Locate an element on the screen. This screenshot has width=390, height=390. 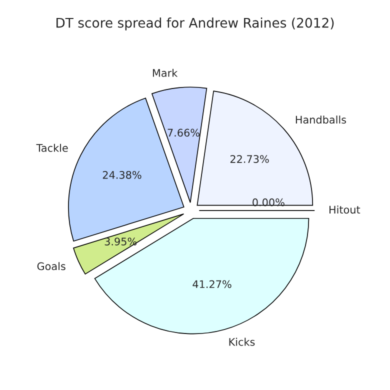
data-label: 7.66% is located at coordinates (184, 132).